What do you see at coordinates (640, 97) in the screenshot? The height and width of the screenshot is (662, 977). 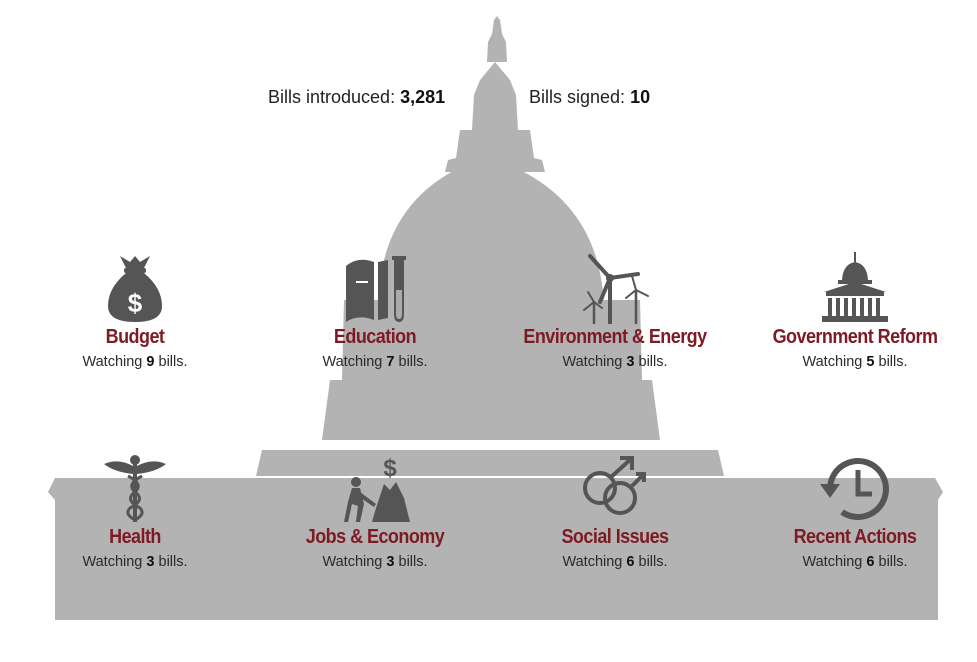 I see `bills-signed-value: 10` at bounding box center [640, 97].